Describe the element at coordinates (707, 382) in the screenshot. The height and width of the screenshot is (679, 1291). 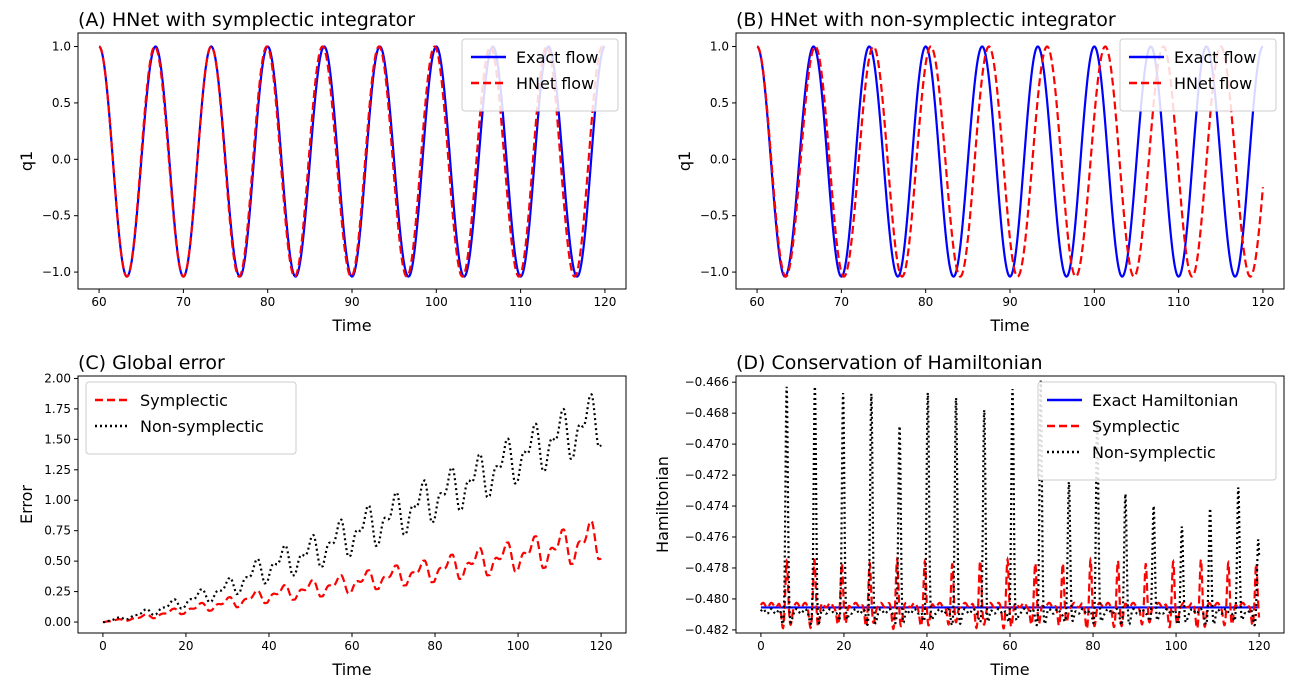
I see `y-tick-label: −0.466` at that location.